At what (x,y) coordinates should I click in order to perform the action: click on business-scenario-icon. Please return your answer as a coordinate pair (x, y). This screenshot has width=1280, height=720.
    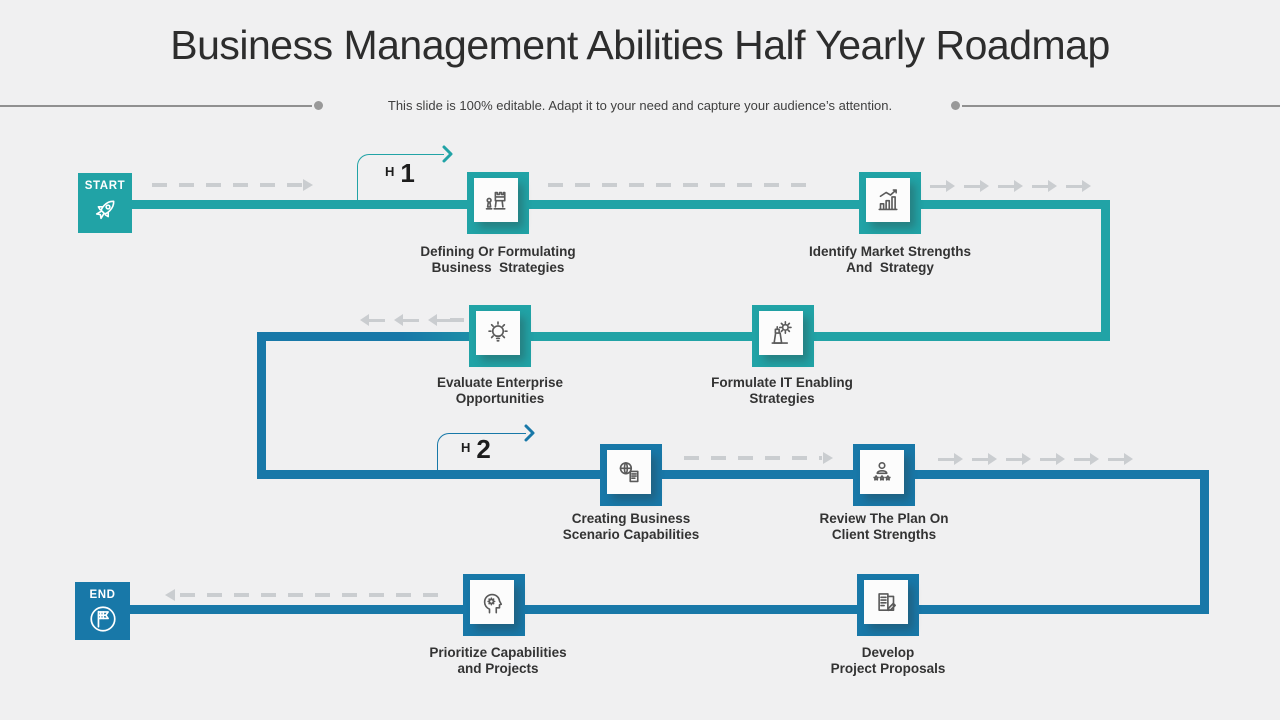
    Looking at the image, I should click on (629, 472).